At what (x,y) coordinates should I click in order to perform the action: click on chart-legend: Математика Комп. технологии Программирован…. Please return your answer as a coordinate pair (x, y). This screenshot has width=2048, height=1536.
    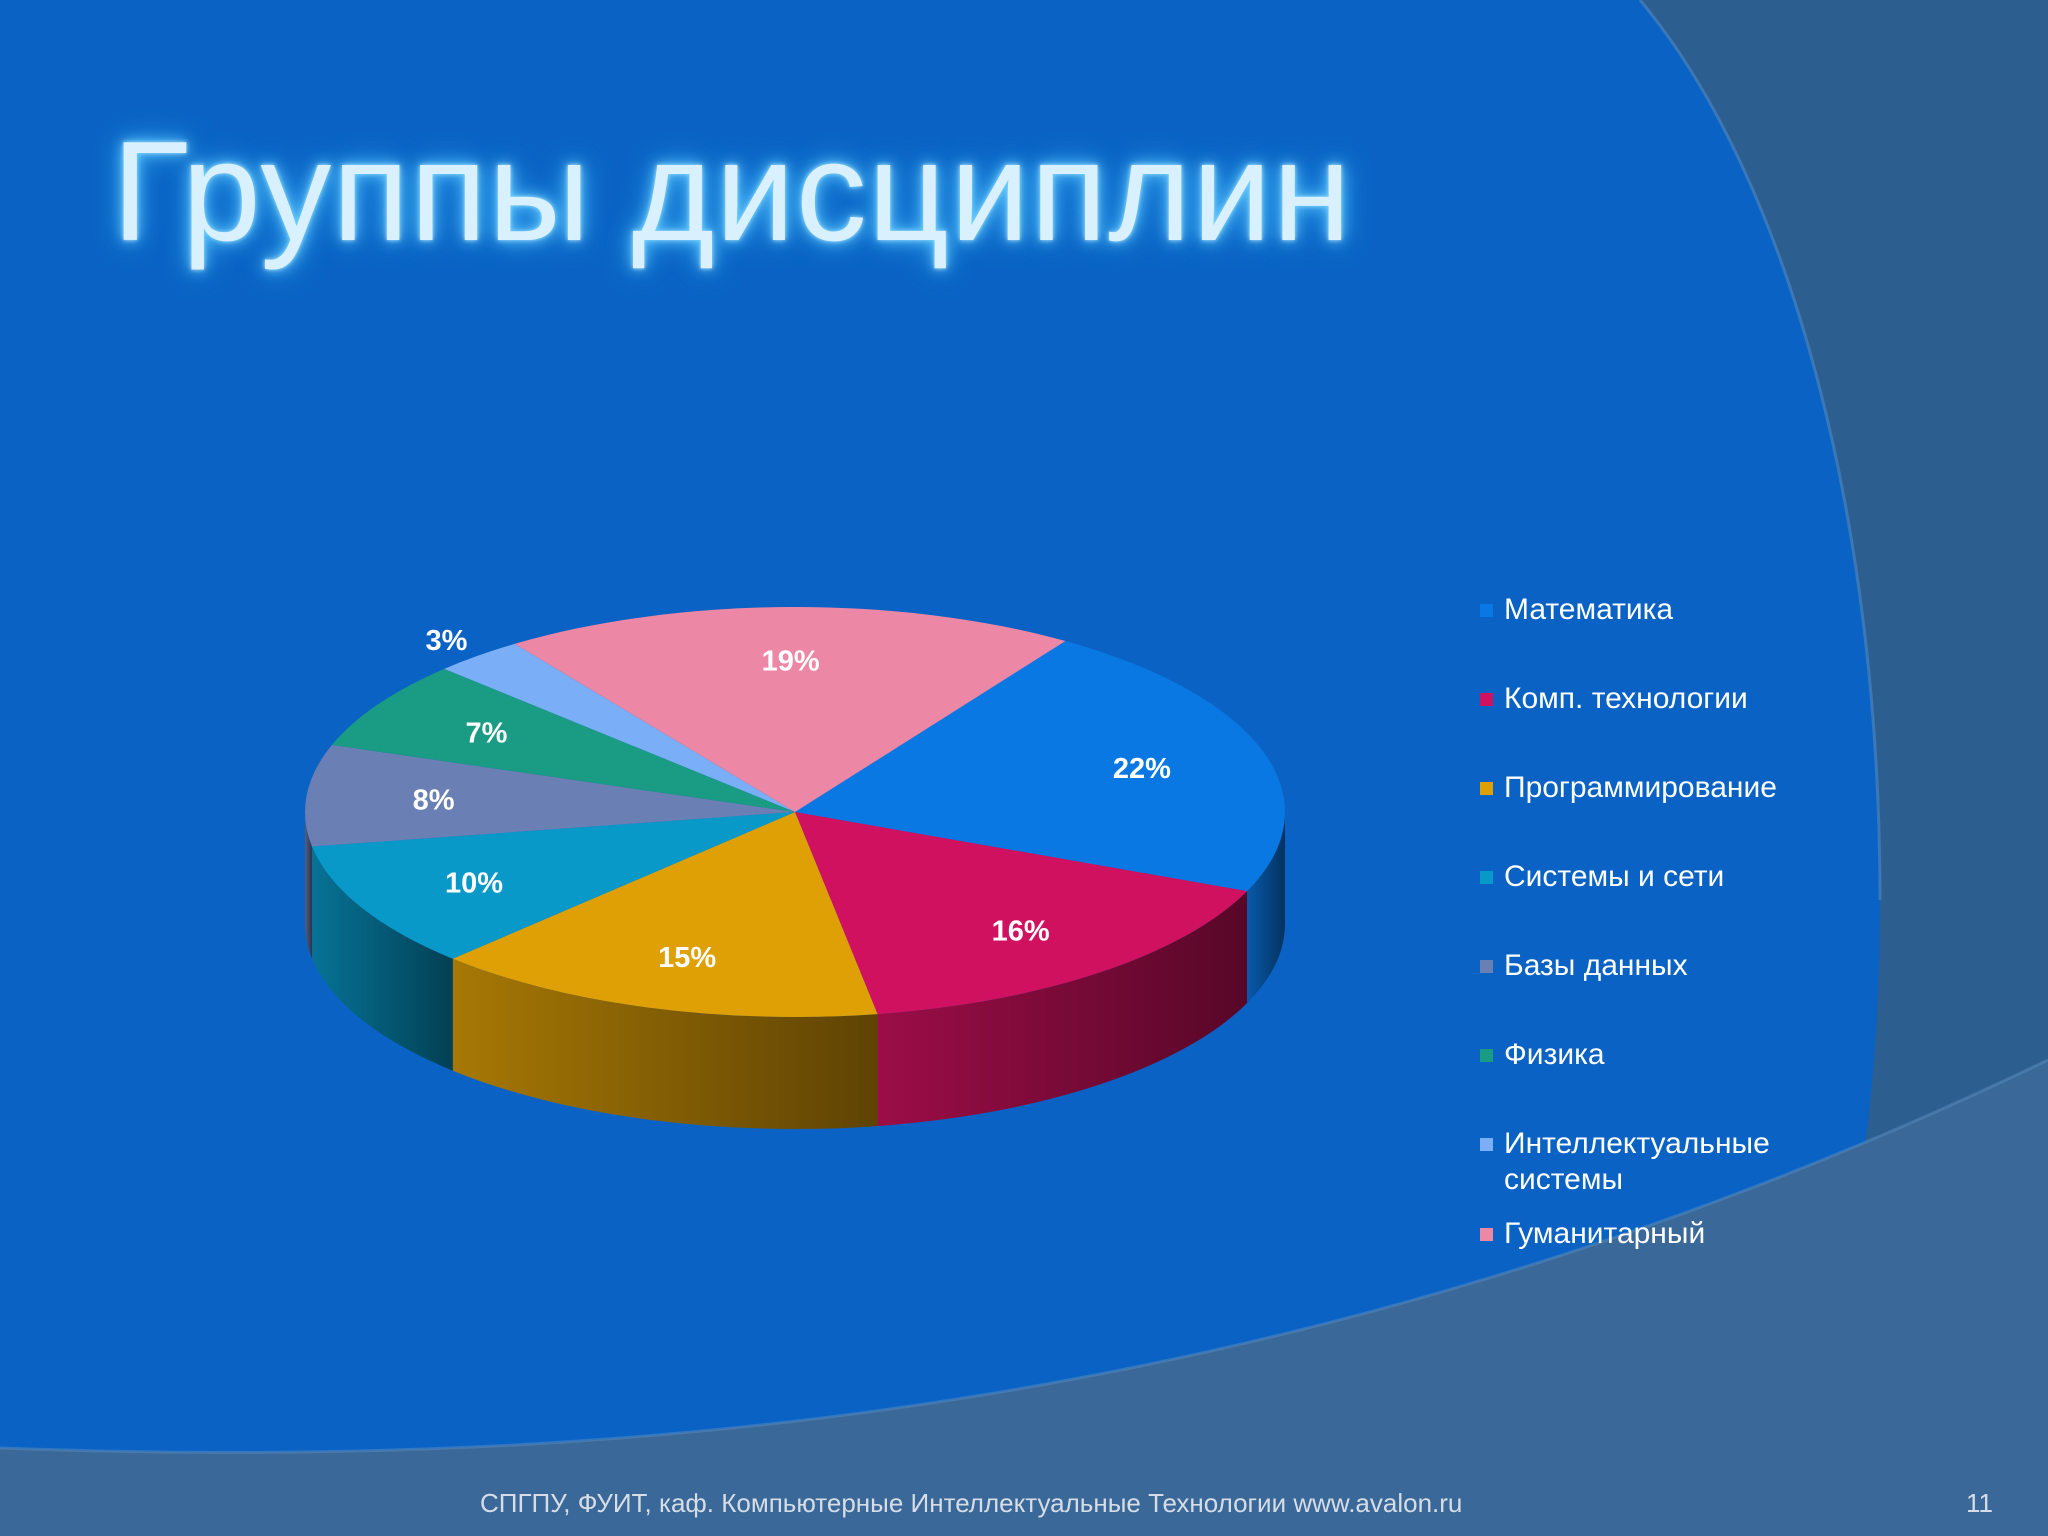
    Looking at the image, I should click on (1688, 934).